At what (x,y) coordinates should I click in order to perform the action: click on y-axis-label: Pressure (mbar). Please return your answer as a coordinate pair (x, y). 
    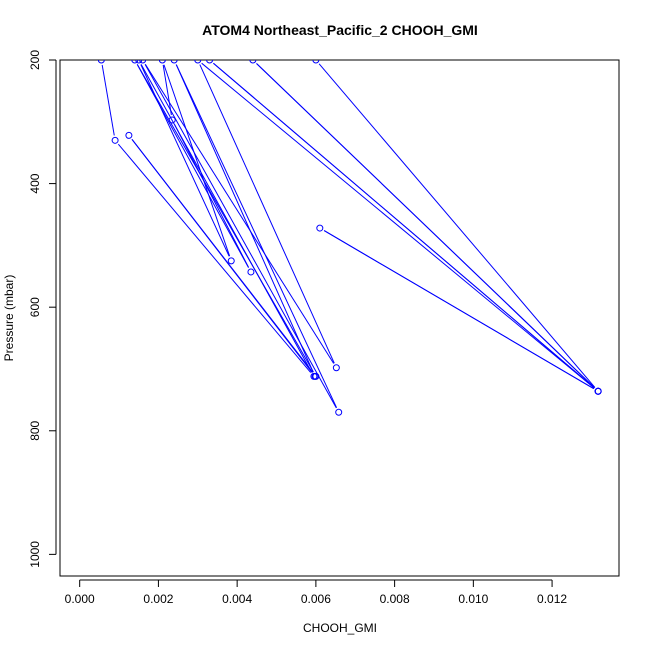
    Looking at the image, I should click on (9, 318).